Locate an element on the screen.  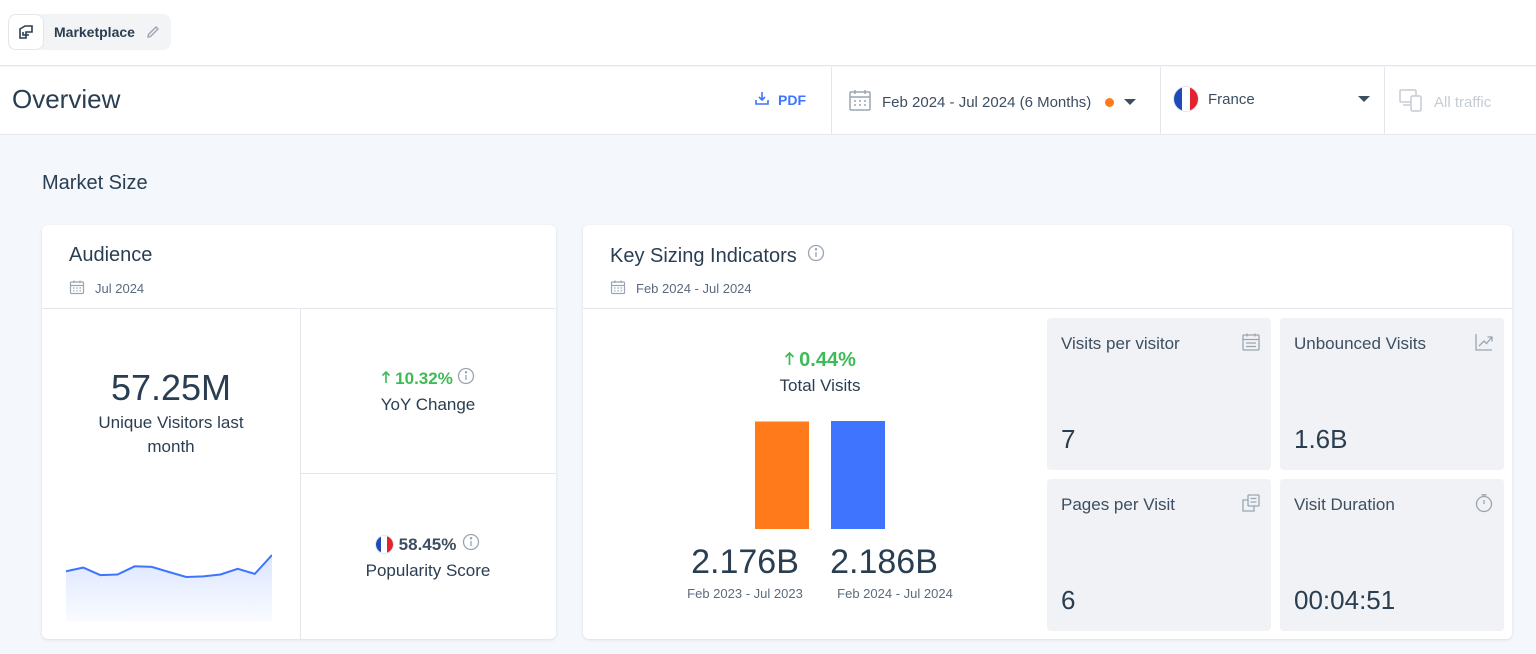
date-range-label: Feb 2024 - Jul 2024 (6 Months) is located at coordinates (987, 102).